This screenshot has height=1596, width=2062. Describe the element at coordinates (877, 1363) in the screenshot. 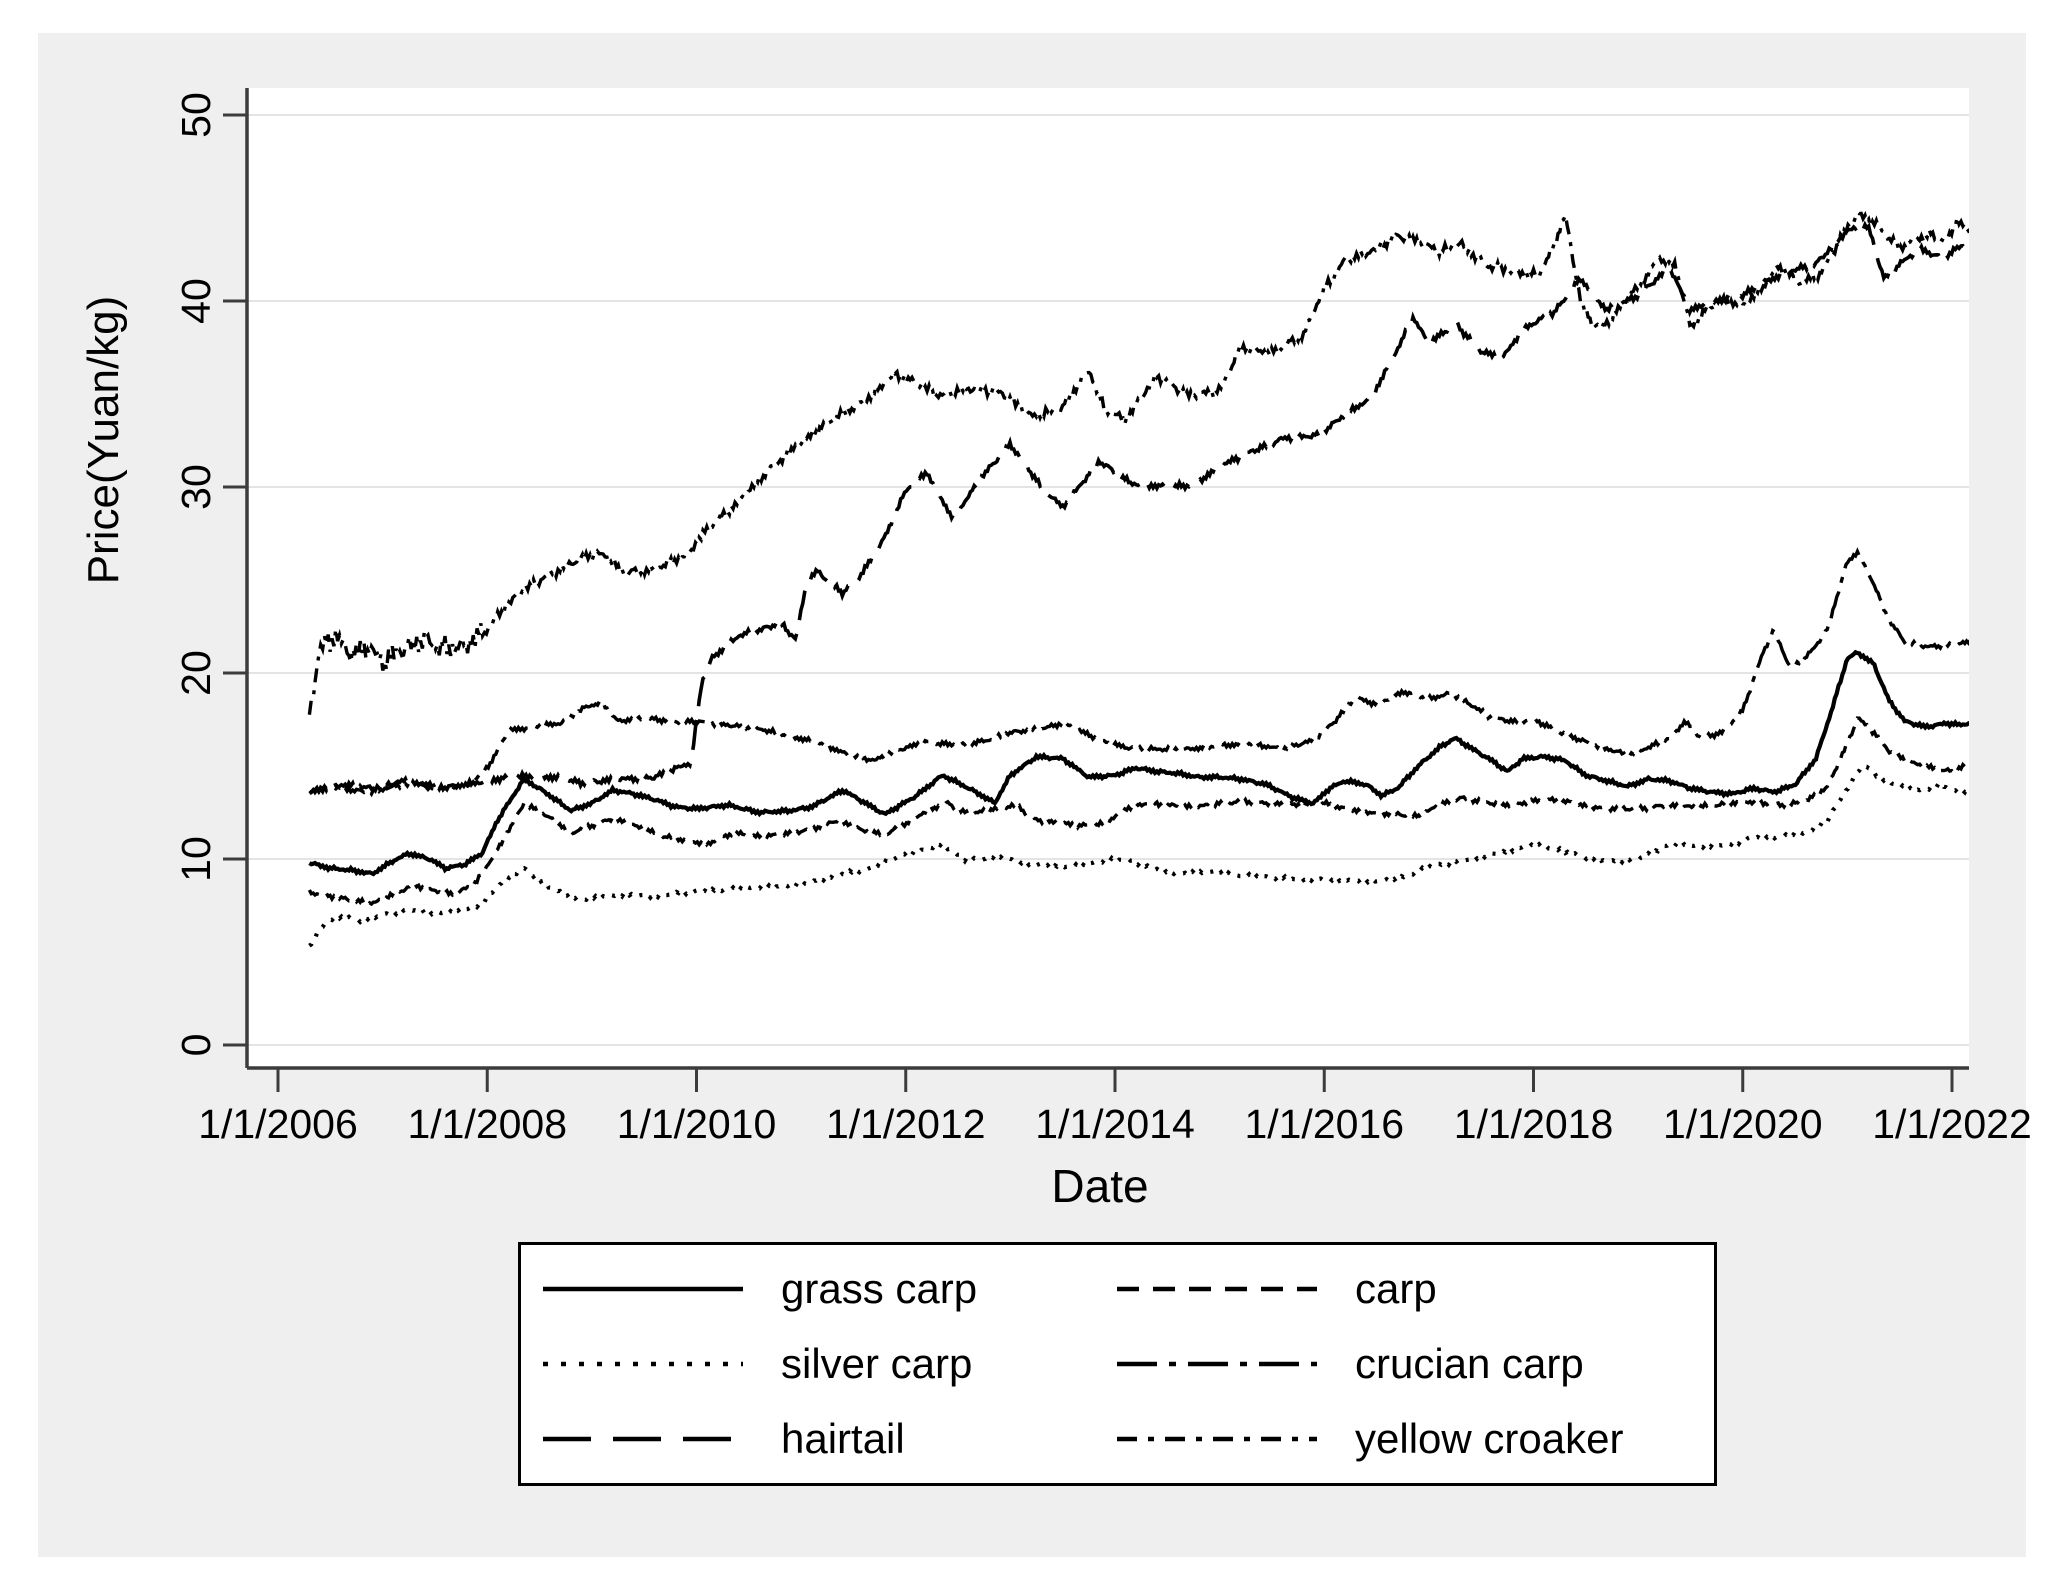

I see `legend-label-silver-carp: silver carp` at that location.